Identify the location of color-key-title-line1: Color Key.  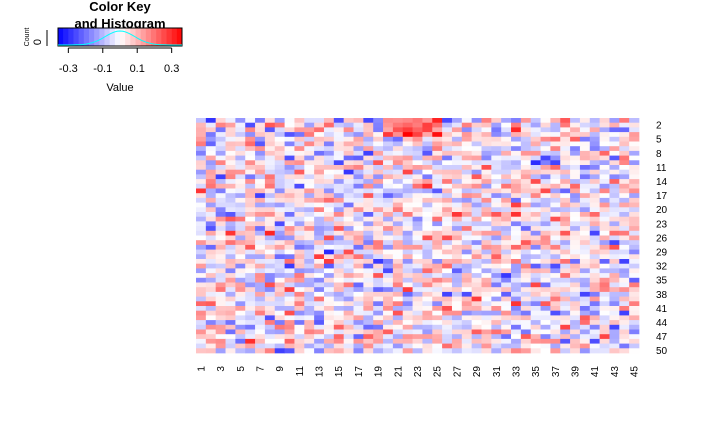
(120, 7).